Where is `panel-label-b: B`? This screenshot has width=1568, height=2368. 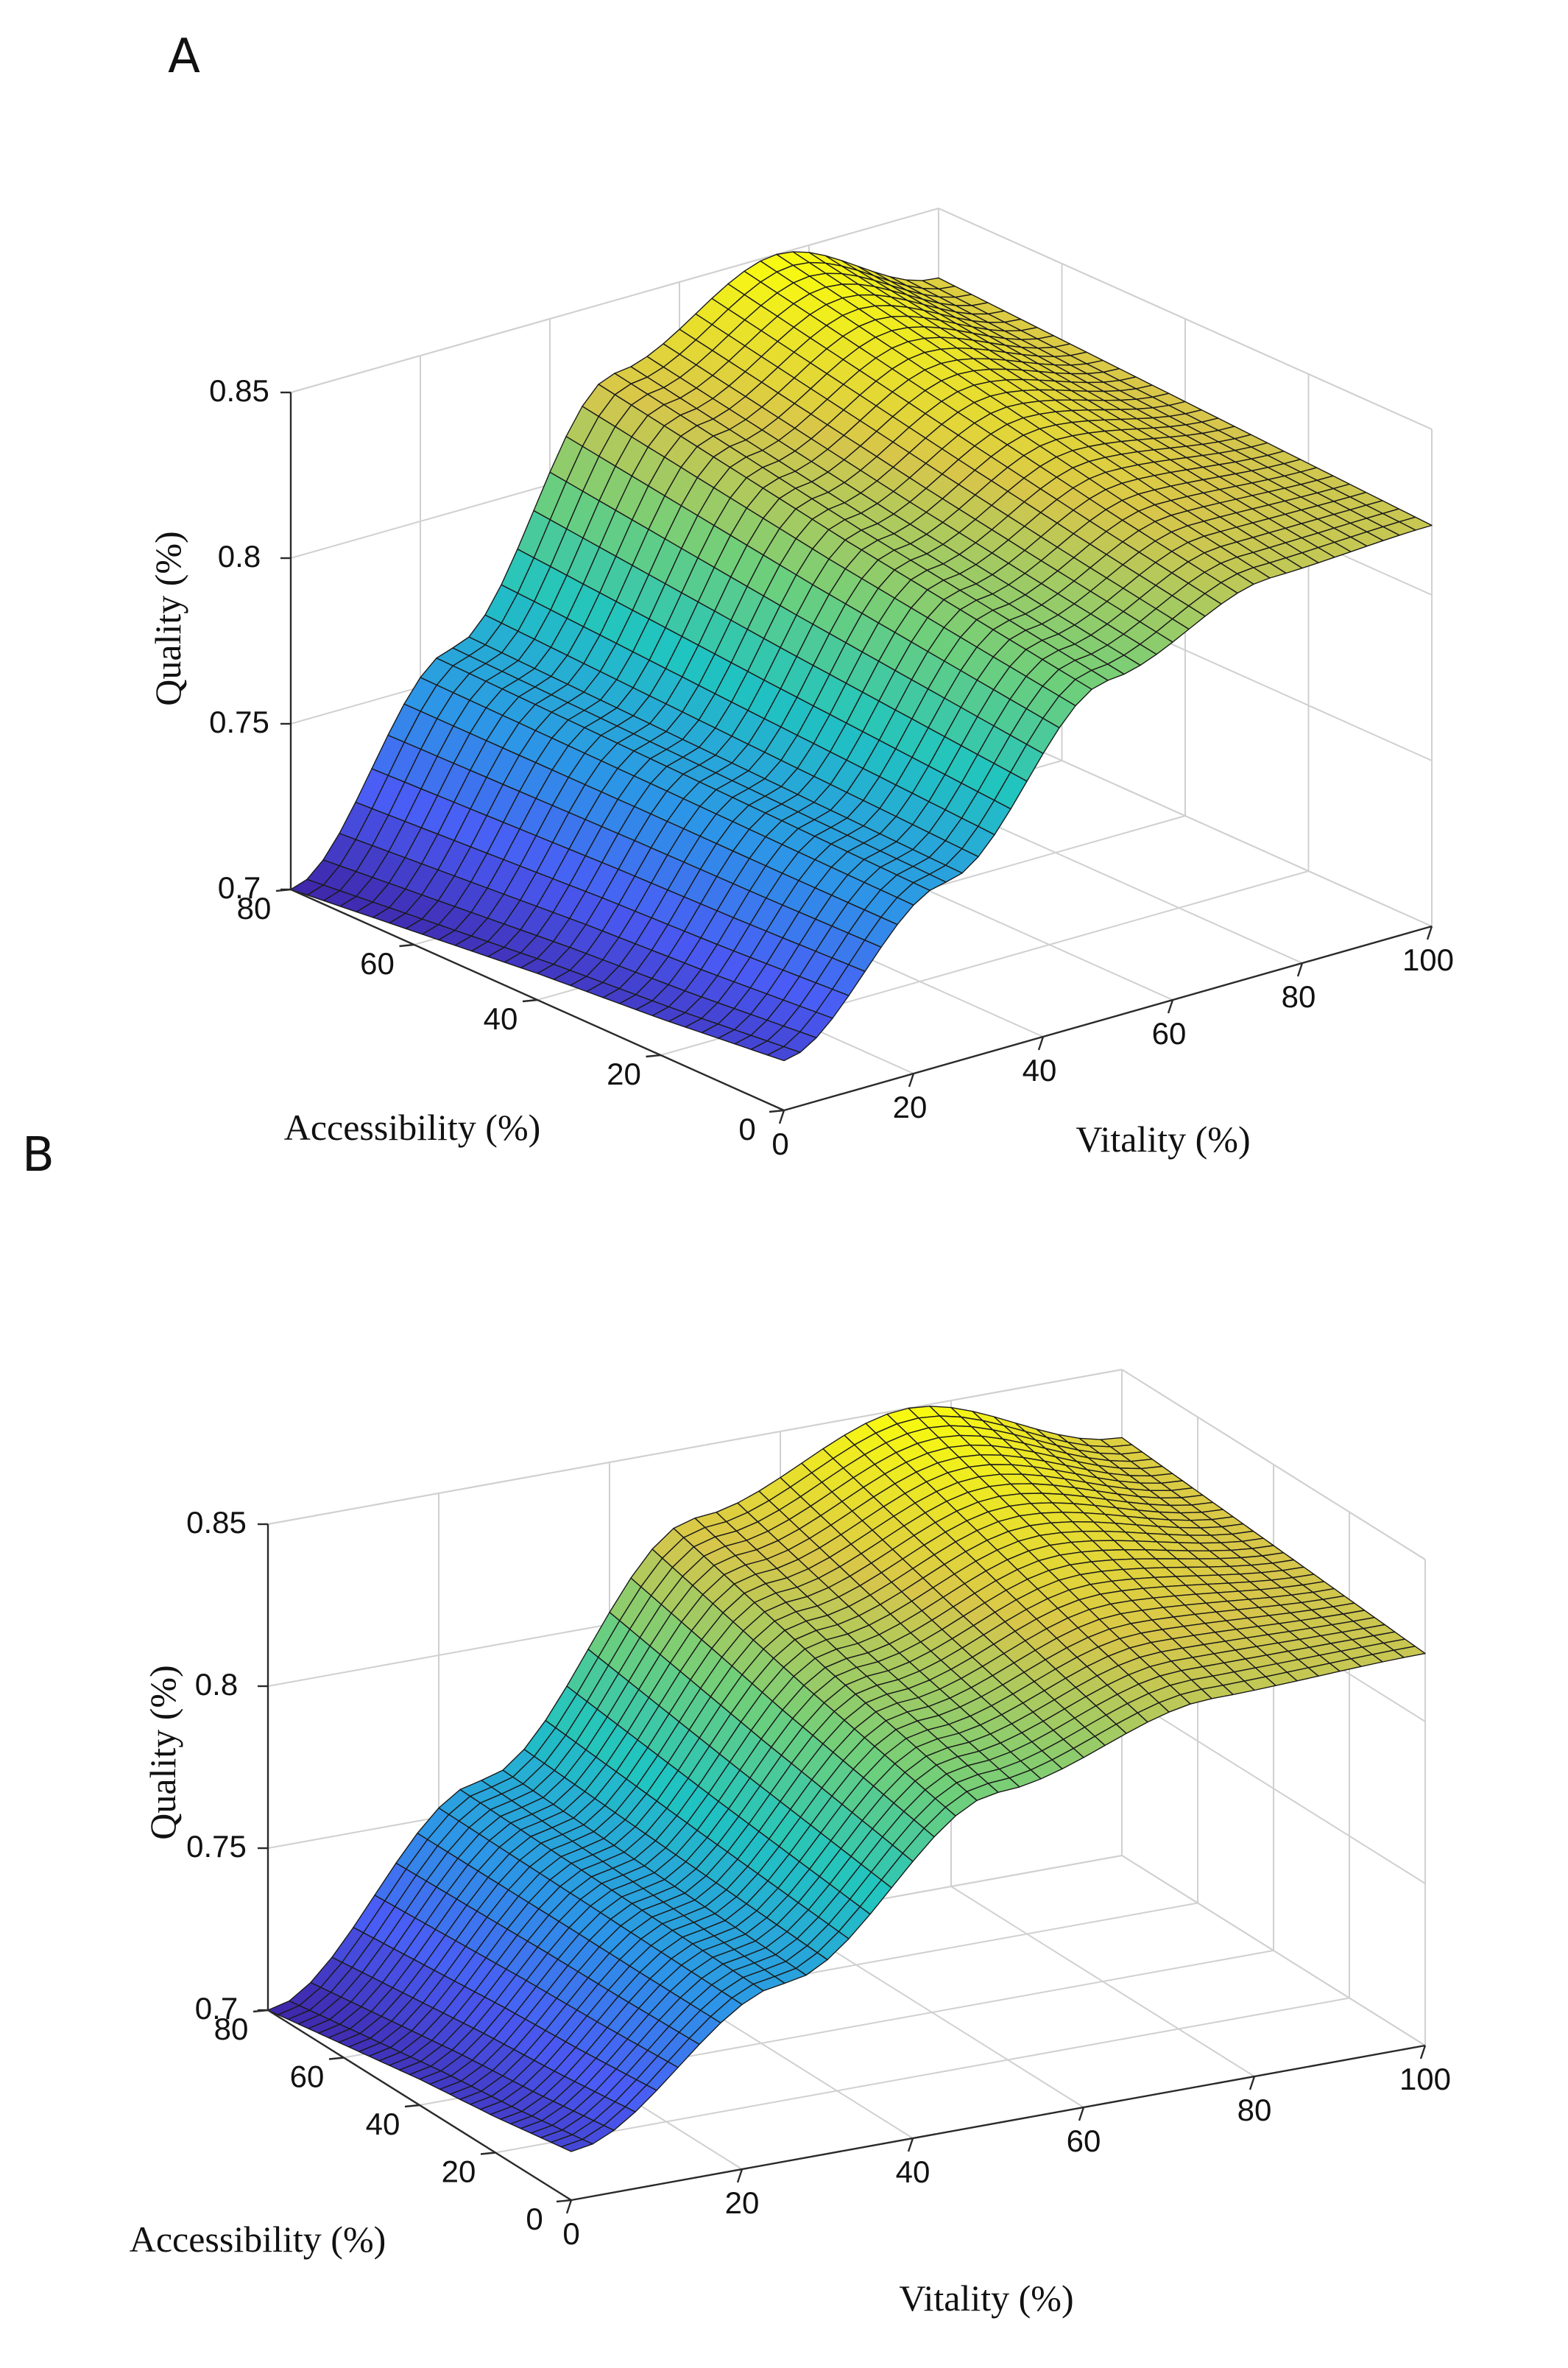 panel-label-b: B is located at coordinates (38, 1155).